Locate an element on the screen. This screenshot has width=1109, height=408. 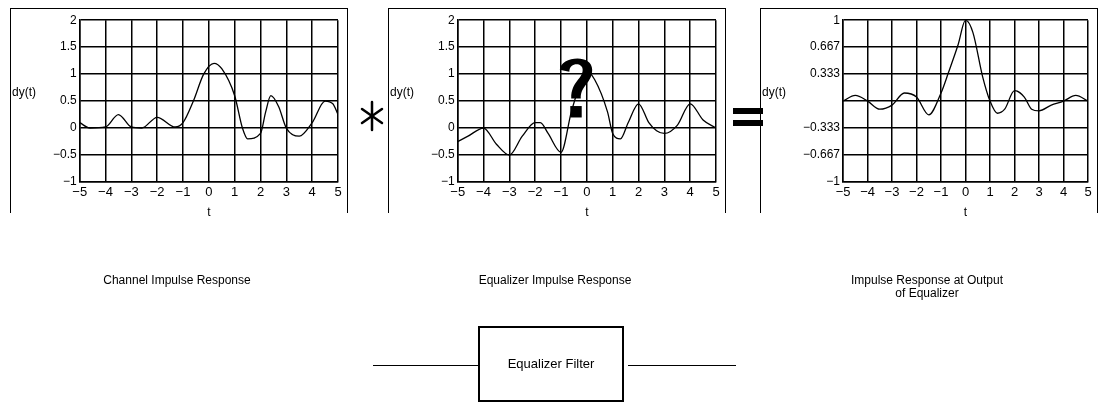
y-tick-label: −0.667 is located at coordinates (821, 154).